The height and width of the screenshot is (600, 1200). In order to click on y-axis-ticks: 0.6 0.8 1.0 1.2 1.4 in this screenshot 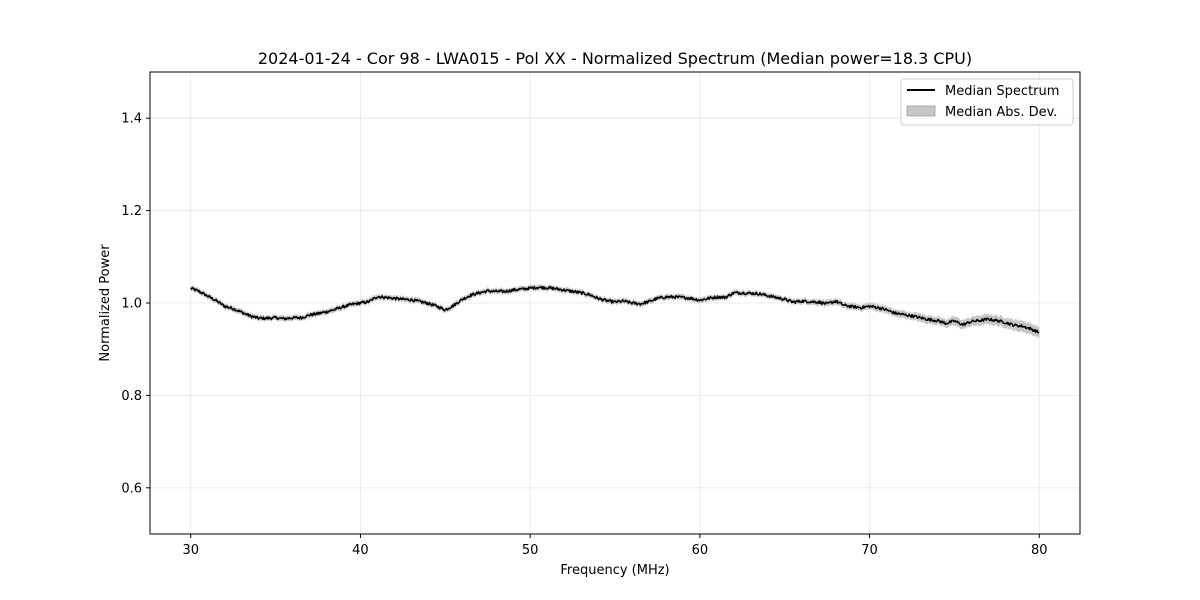, I will do `click(135, 304)`.